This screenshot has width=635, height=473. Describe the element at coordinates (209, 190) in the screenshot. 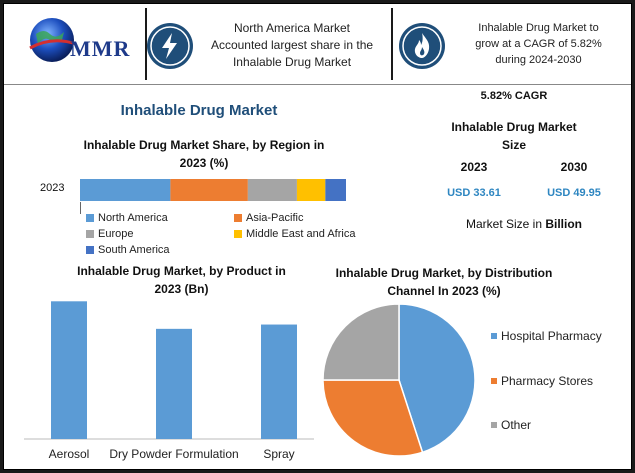

I see `region-bar-segment-asia-pacific` at that location.